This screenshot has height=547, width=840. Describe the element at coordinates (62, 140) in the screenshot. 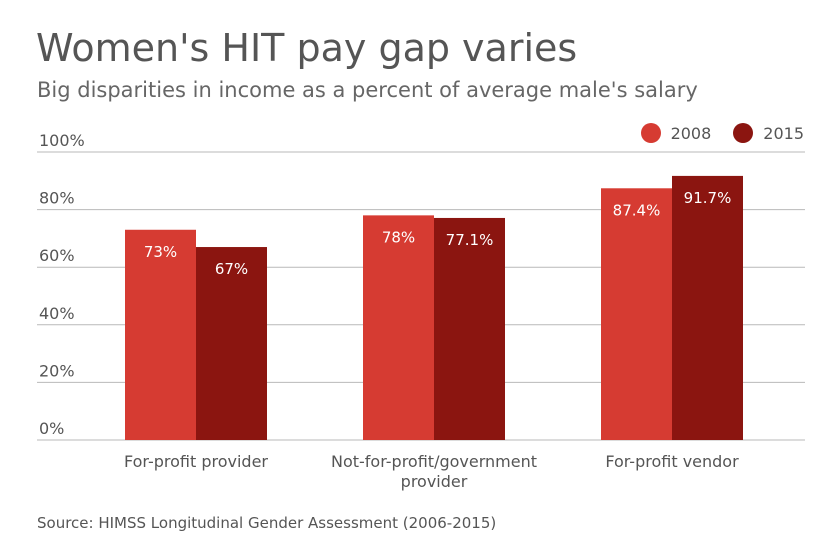

I see `y-tick-label: 100%` at that location.